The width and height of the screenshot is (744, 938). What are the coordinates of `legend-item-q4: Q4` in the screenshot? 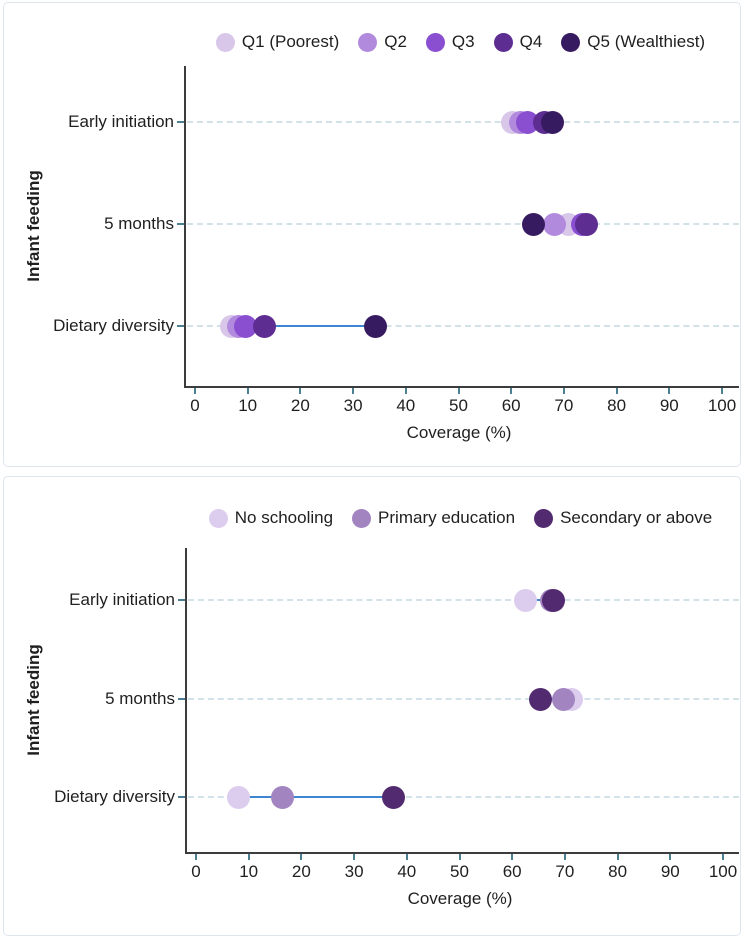 It's located at (518, 42).